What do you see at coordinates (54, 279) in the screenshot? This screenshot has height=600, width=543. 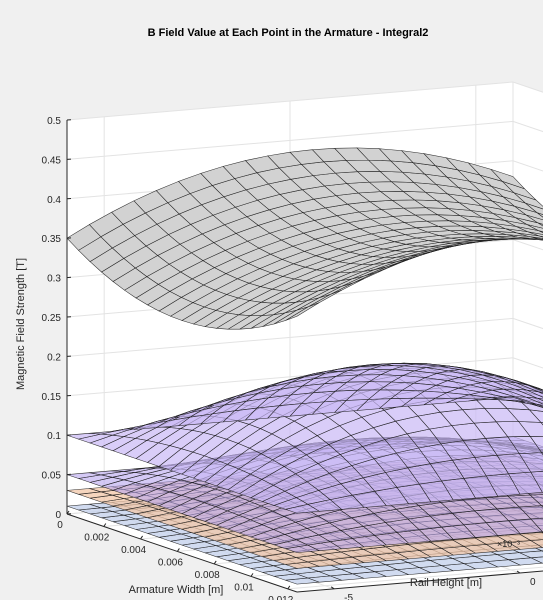 I see `z-tick-label: 0.3` at bounding box center [54, 279].